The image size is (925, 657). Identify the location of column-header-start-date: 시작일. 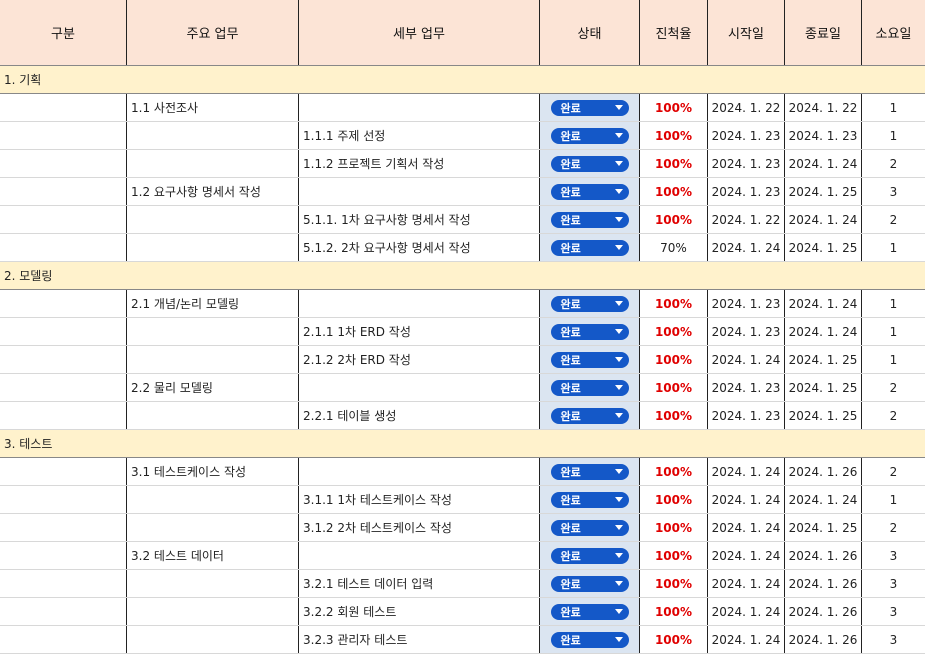
(746, 32).